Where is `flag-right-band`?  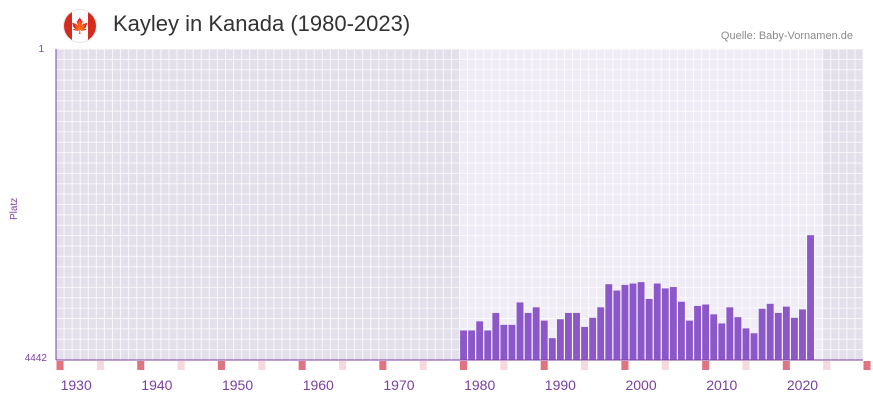 flag-right-band is located at coordinates (92, 26).